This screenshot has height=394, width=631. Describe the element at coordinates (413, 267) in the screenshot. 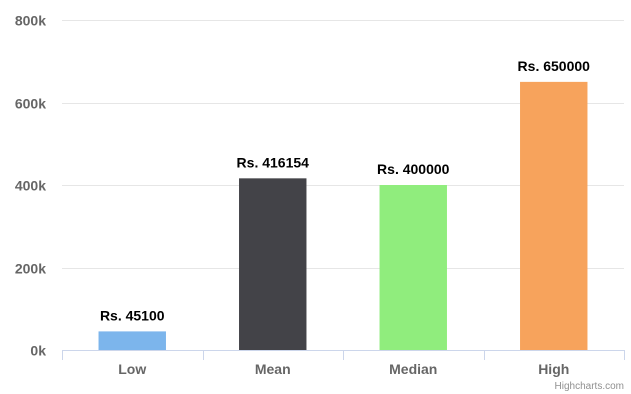

I see `bar-median` at that location.